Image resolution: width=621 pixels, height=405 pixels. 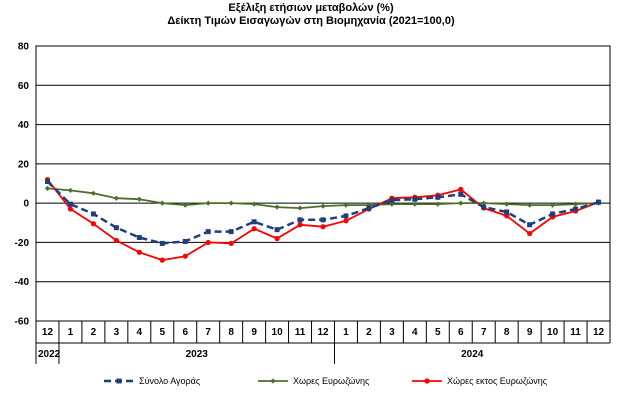 What do you see at coordinates (507, 332) in the screenshot?
I see `x-tick-label: 8` at bounding box center [507, 332].